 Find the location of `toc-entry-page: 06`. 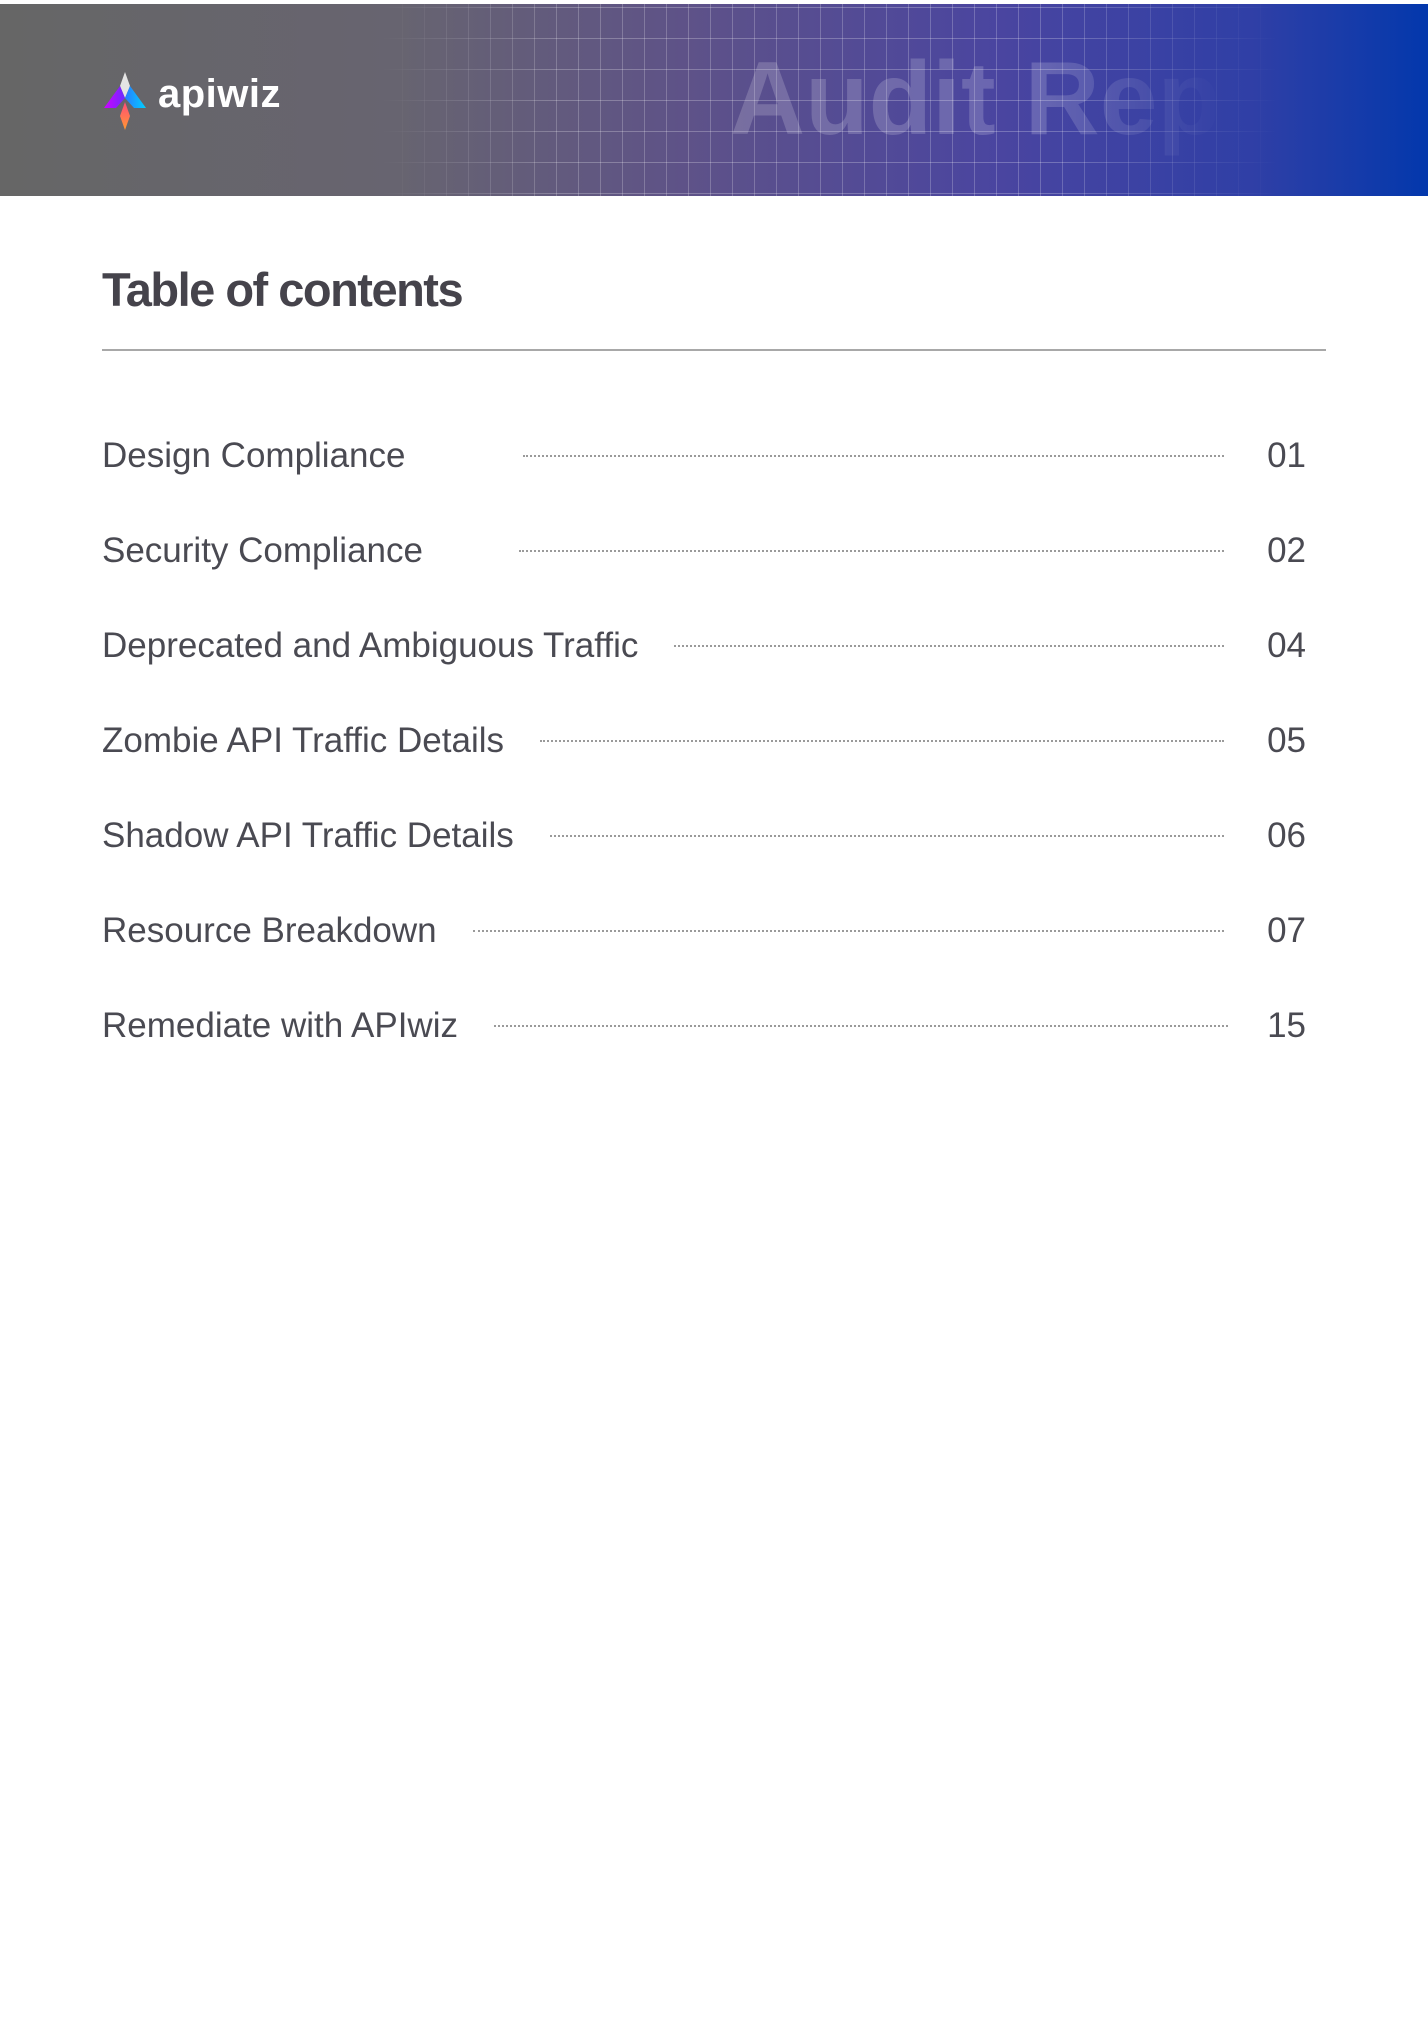

toc-entry-page: 06 is located at coordinates (1286, 835).